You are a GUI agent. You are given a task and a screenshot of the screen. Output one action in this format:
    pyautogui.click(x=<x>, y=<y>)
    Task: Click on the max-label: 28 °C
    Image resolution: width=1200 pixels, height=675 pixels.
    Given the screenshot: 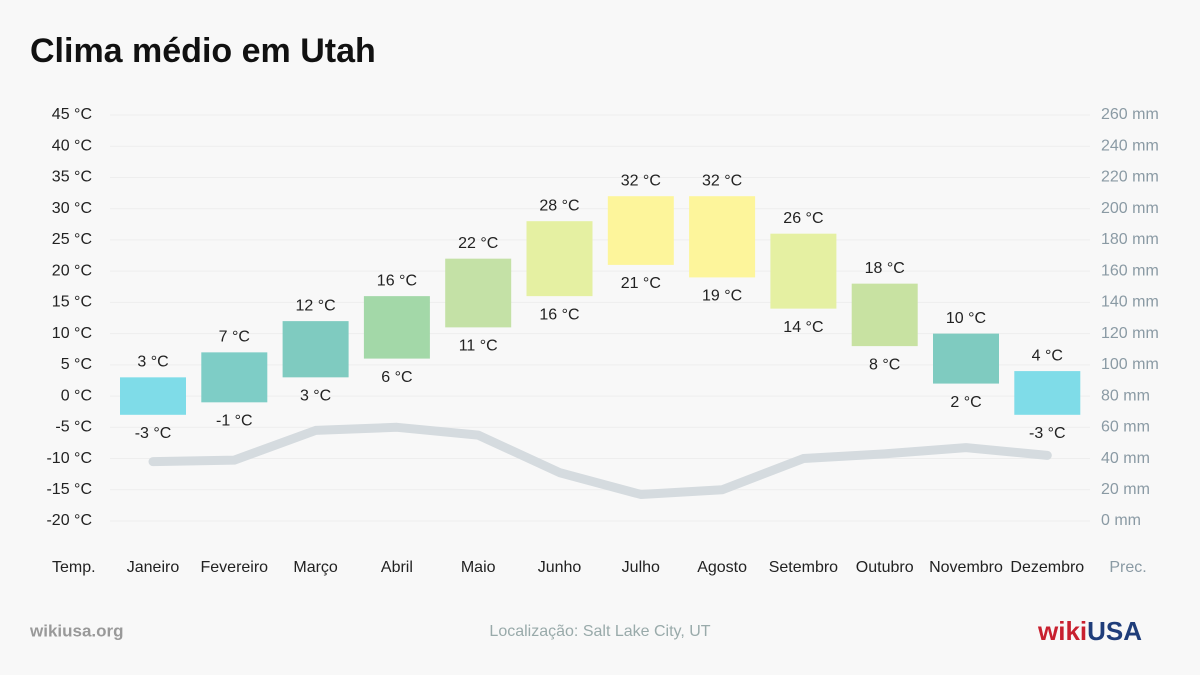 What is the action you would take?
    pyautogui.click(x=559, y=205)
    